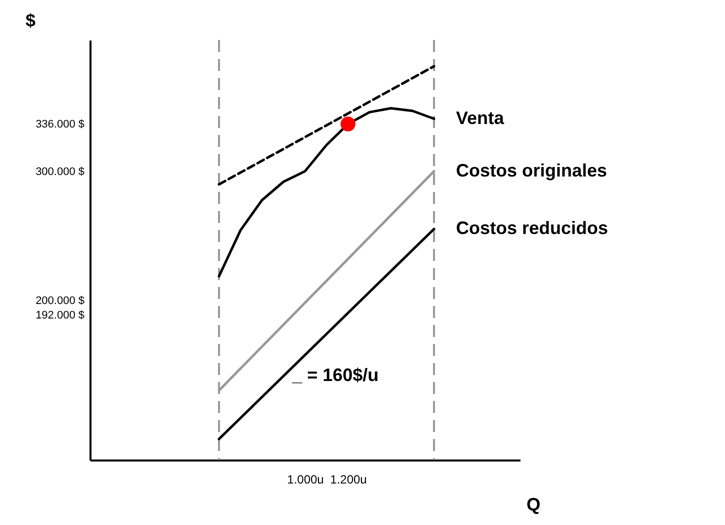  I want to click on series-label: Venta, so click(481, 118).